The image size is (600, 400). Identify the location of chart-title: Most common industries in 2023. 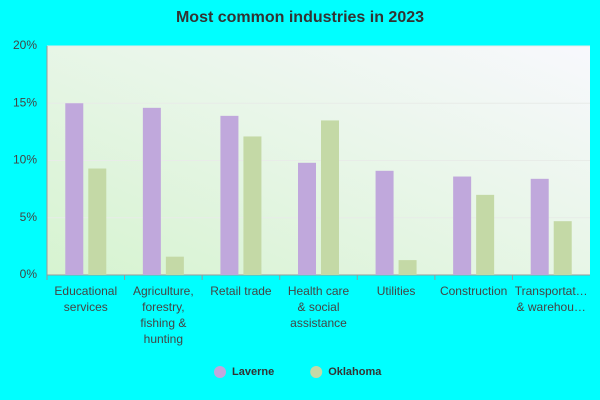
(300, 17).